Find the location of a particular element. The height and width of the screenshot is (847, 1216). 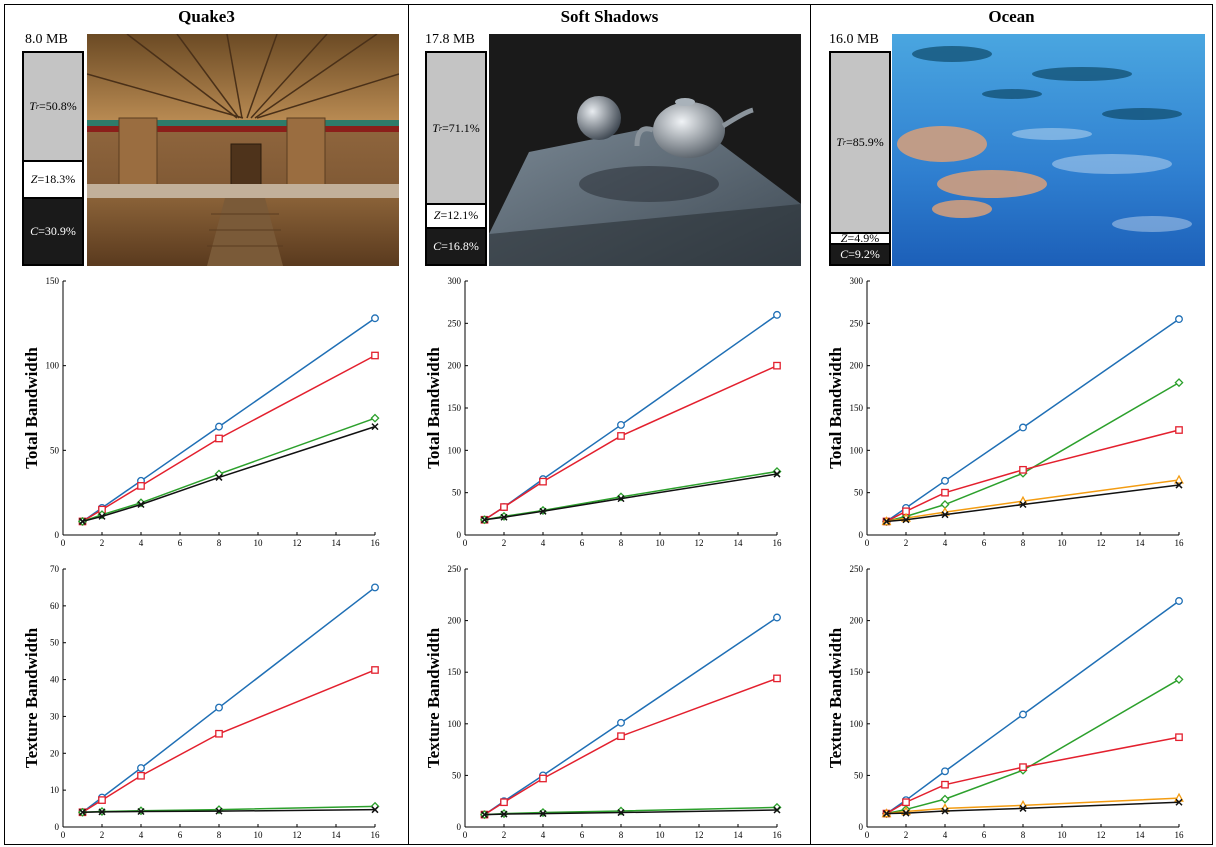

series-orange is located at coordinates (1032, 805).